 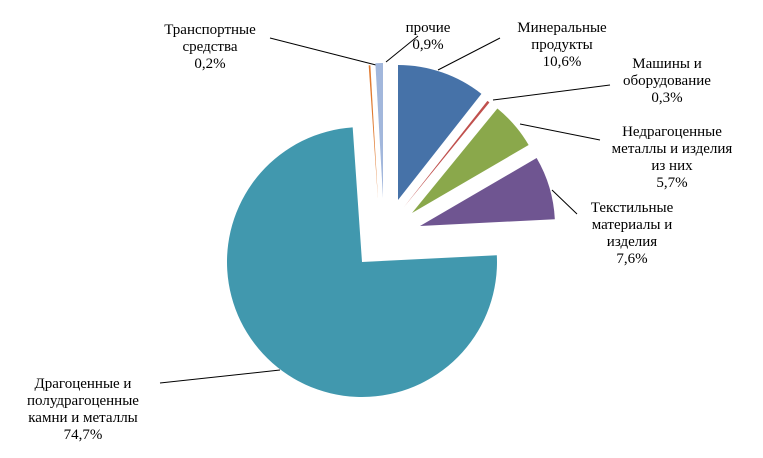 What do you see at coordinates (210, 47) in the screenshot?
I see `label-transport: Транспортные средства 0,2%` at bounding box center [210, 47].